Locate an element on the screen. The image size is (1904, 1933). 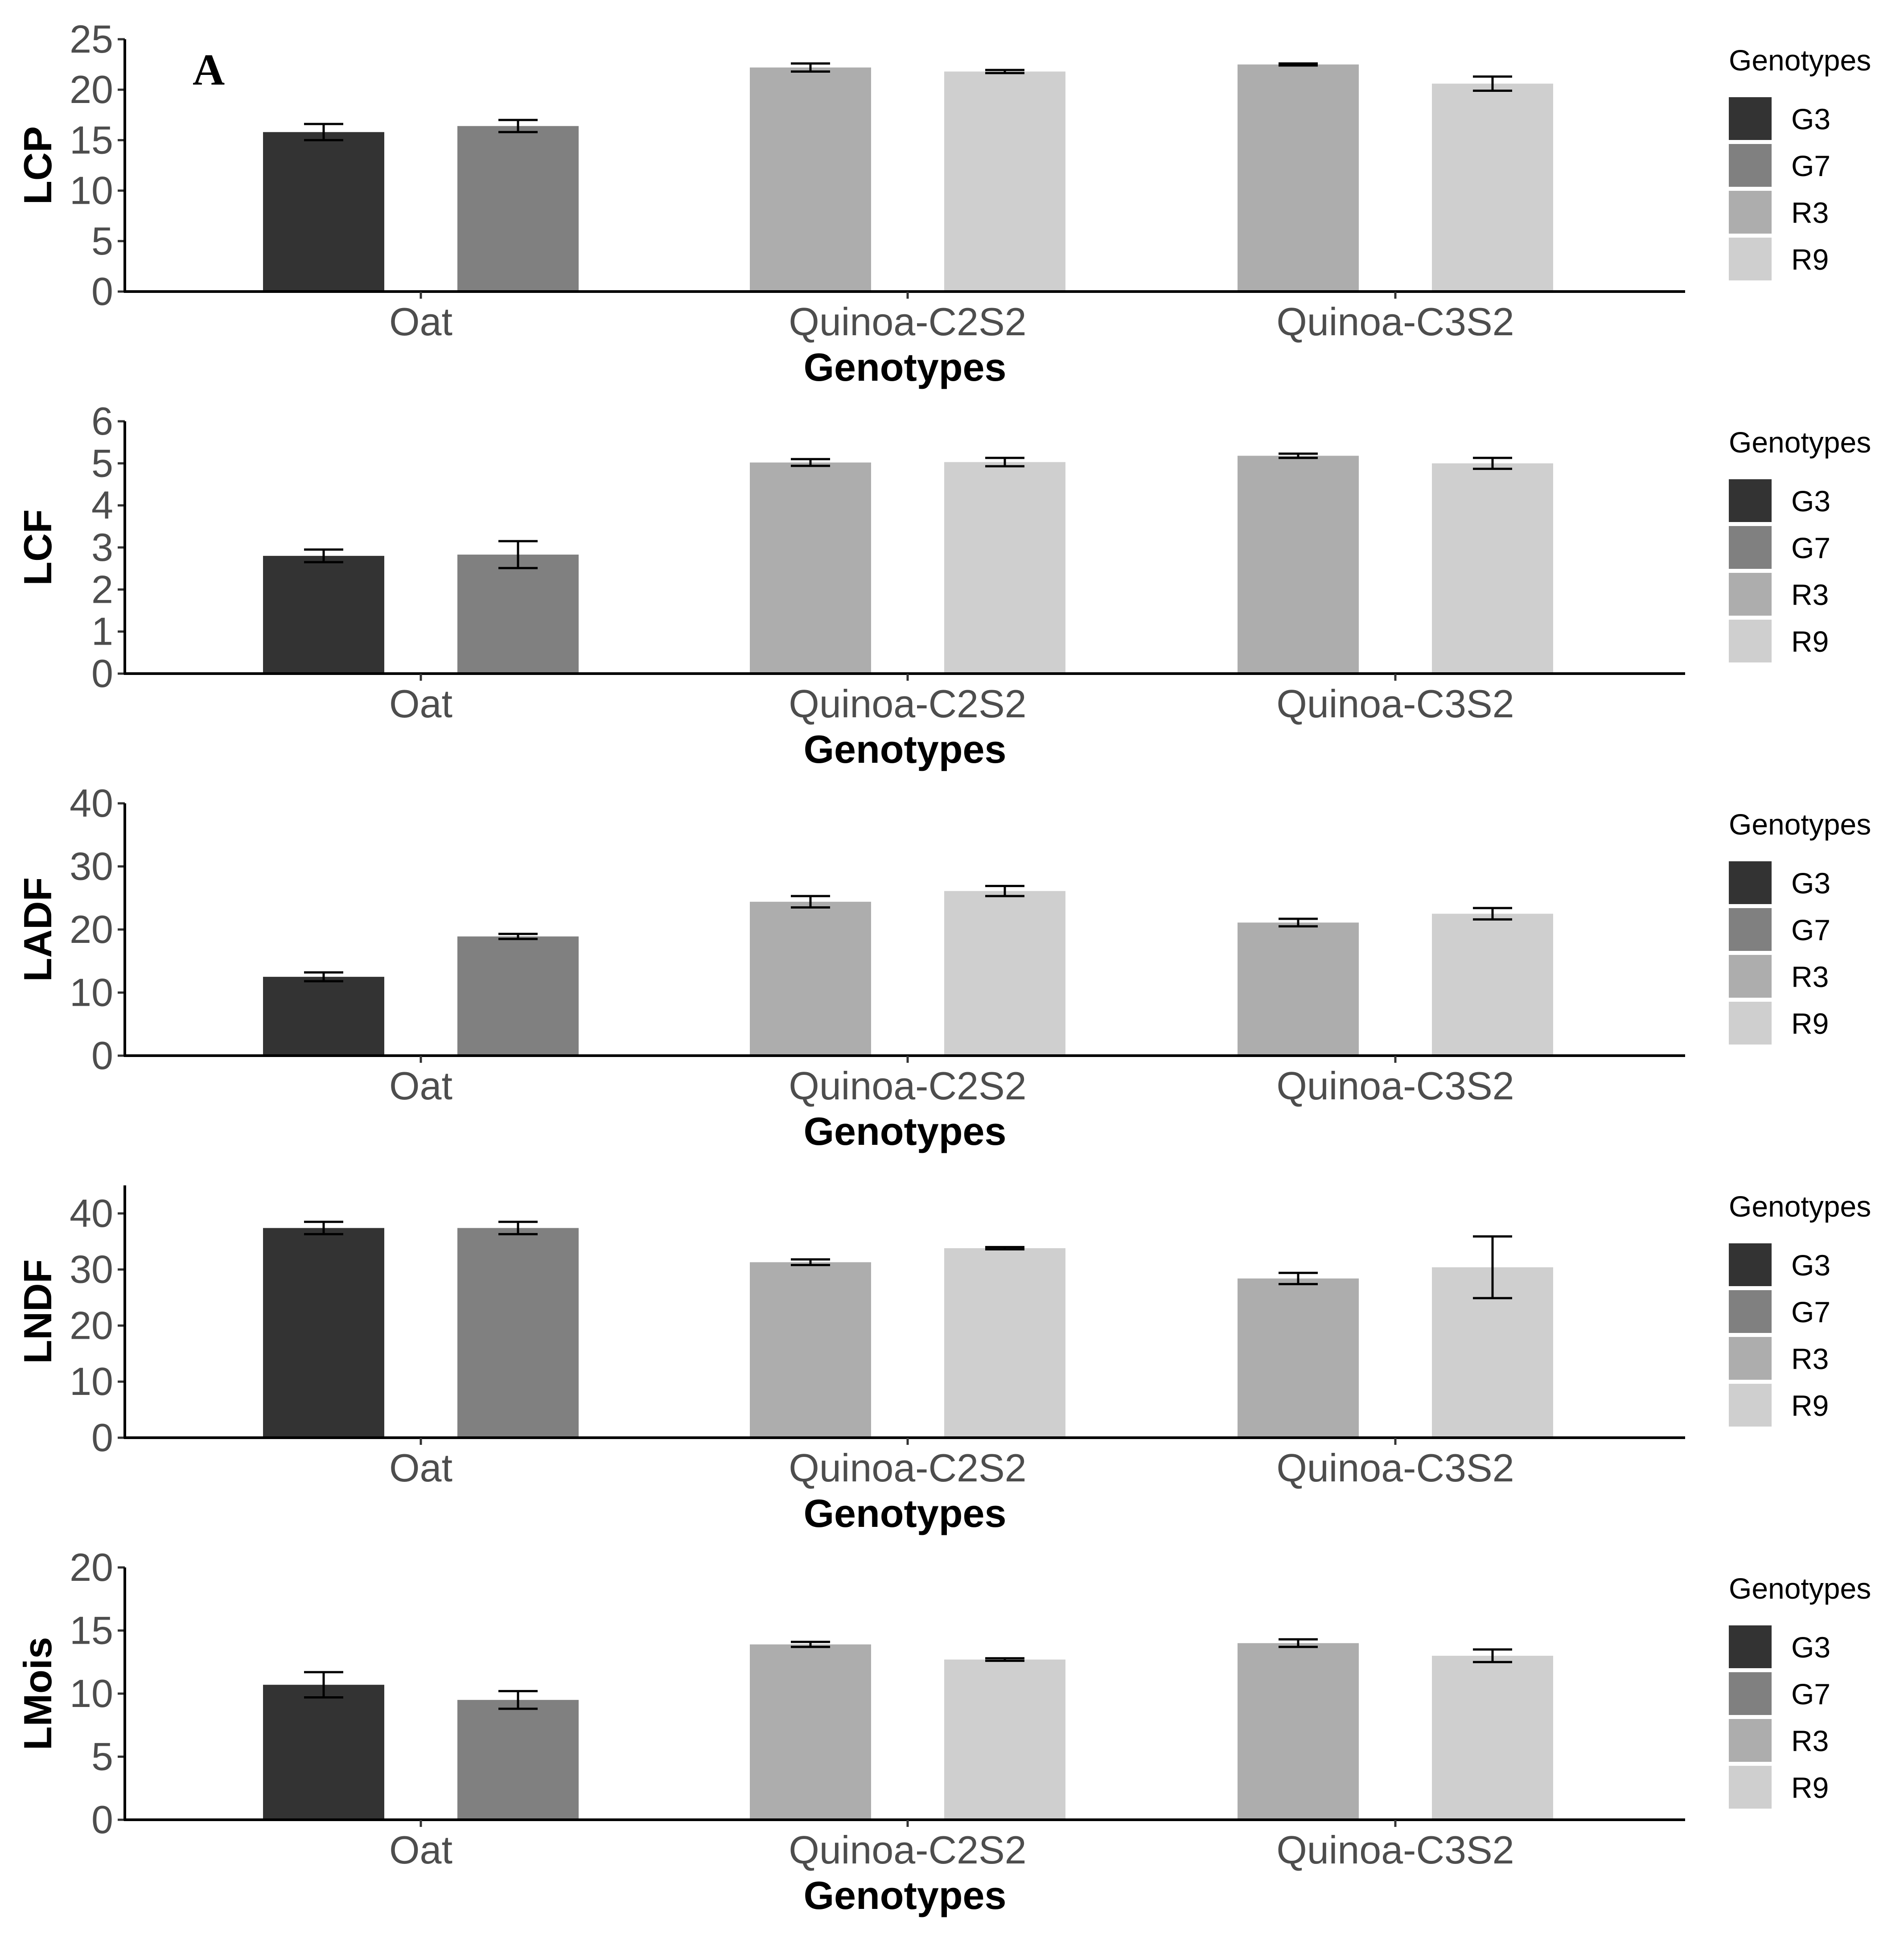
y-axis-title: LCF is located at coordinates (38, 547).